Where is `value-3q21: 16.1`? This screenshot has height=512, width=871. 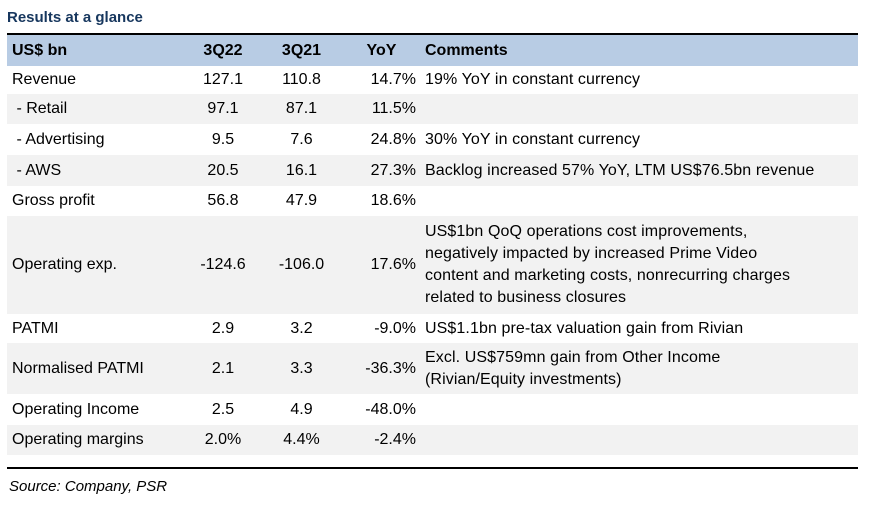 value-3q21: 16.1 is located at coordinates (301, 170).